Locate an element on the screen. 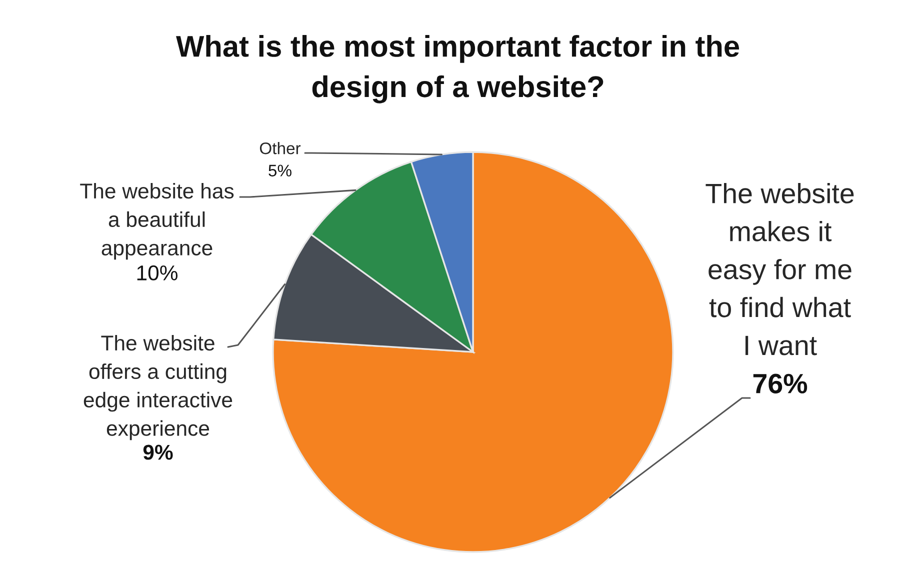 The width and height of the screenshot is (916, 573). data-label: 10% is located at coordinates (157, 272).